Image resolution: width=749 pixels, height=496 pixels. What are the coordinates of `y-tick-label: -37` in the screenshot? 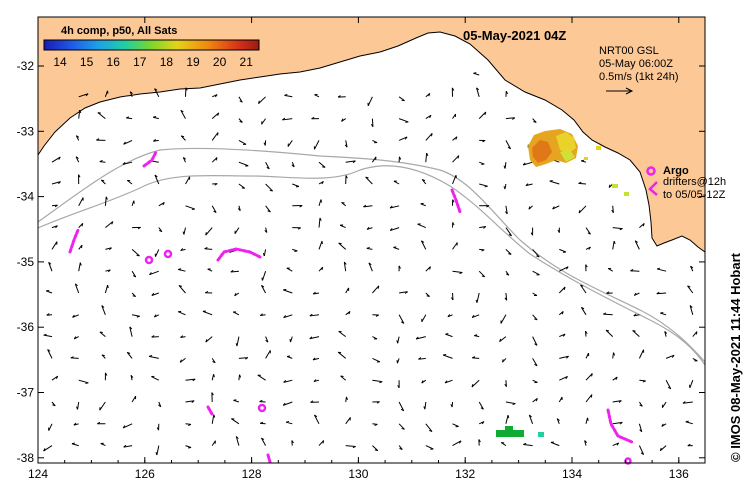 It's located at (26, 393).